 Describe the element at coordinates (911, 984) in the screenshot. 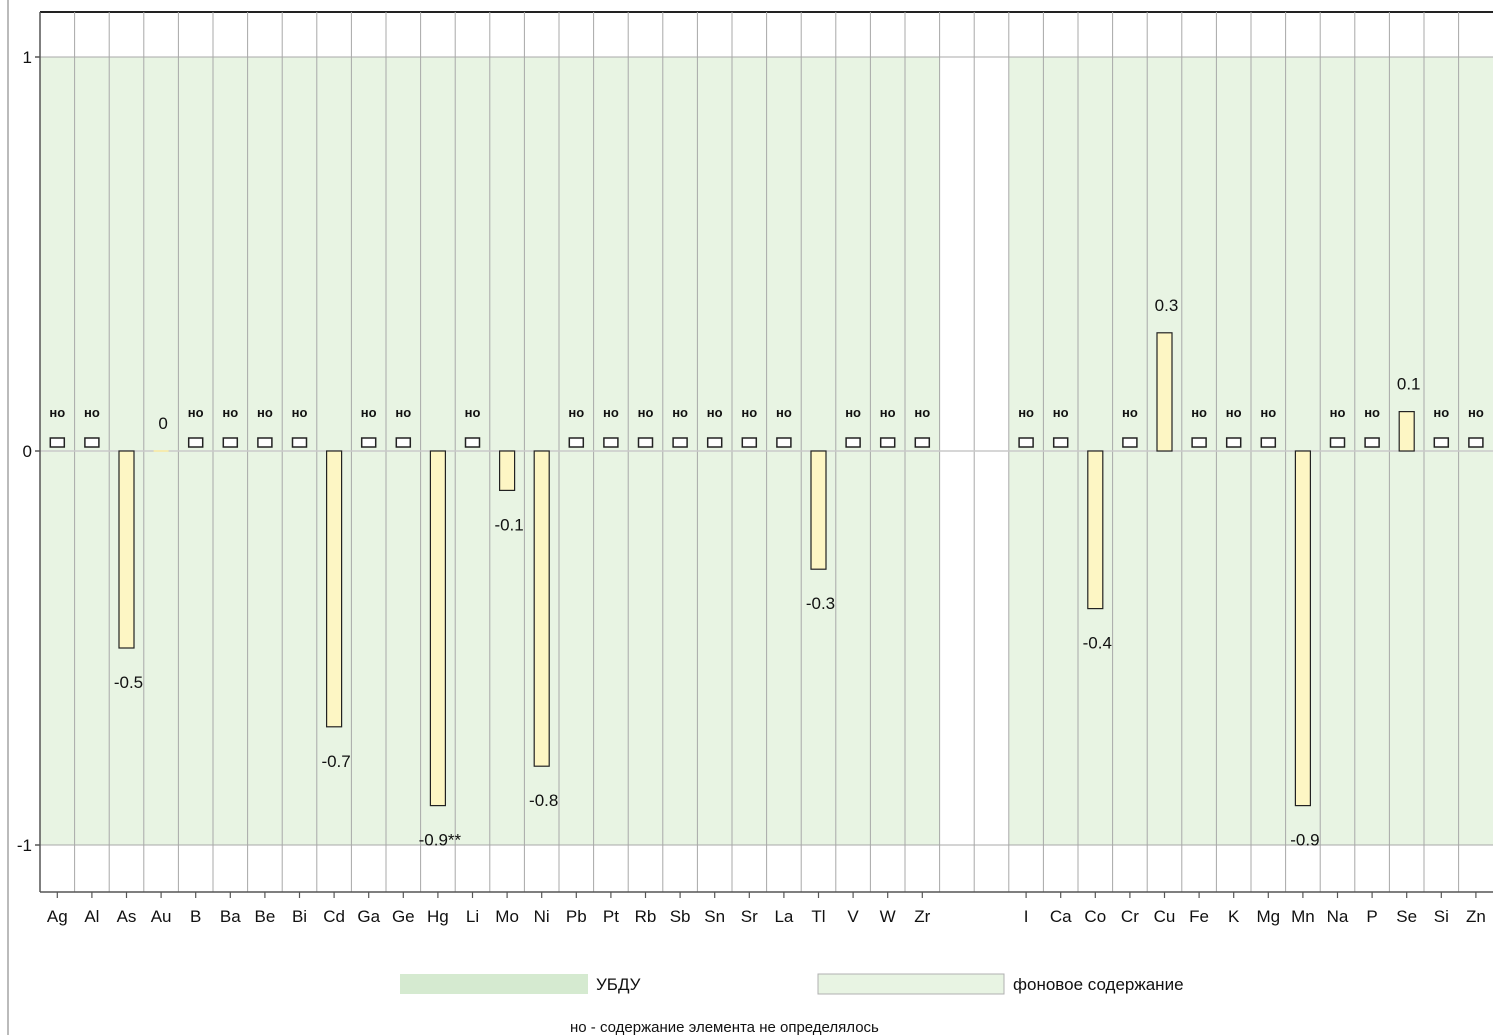

I see `legend-swatch-background` at that location.